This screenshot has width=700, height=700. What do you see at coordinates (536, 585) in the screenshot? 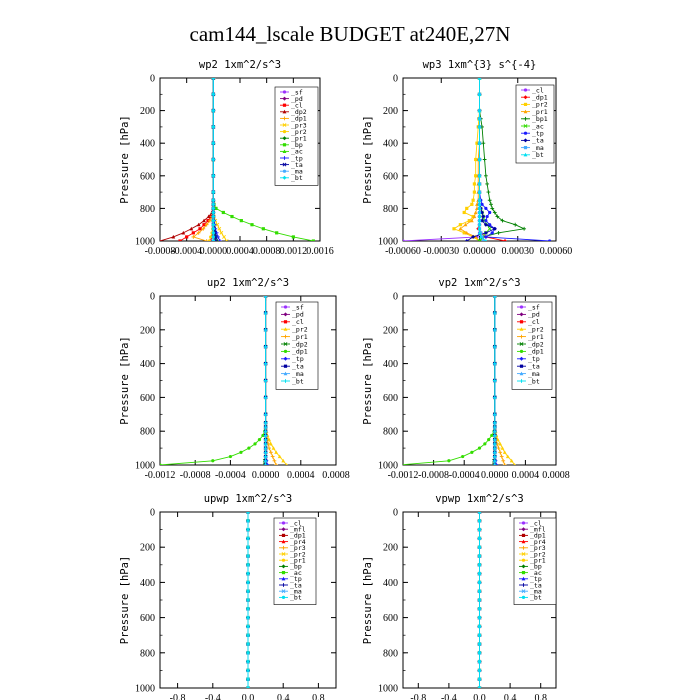
I see `legend-label: _ta` at bounding box center [536, 585].